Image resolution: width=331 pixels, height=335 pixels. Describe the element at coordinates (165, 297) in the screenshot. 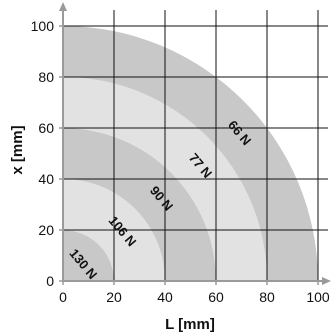

I see `x-tick-label: 40` at that location.